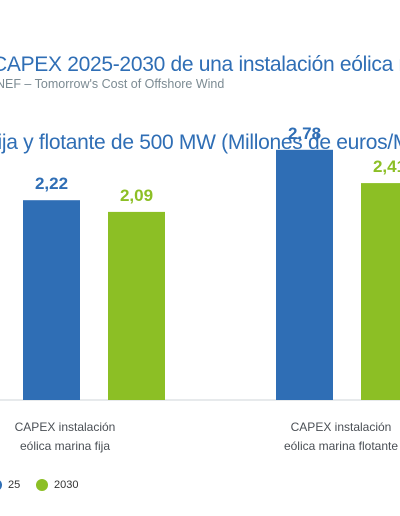 This screenshot has height=516, width=400. What do you see at coordinates (14, 485) in the screenshot?
I see `legend-label-2025: 25` at bounding box center [14, 485].